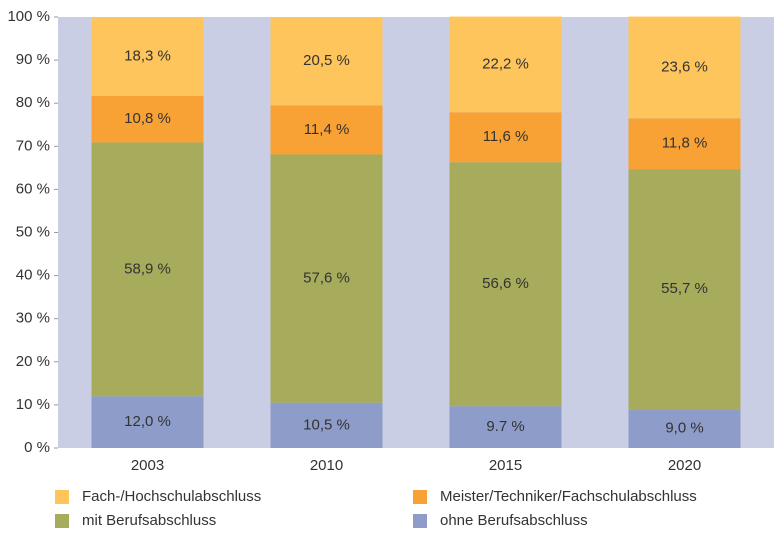  I want to click on y-tick-label: 80 %, so click(33, 102).